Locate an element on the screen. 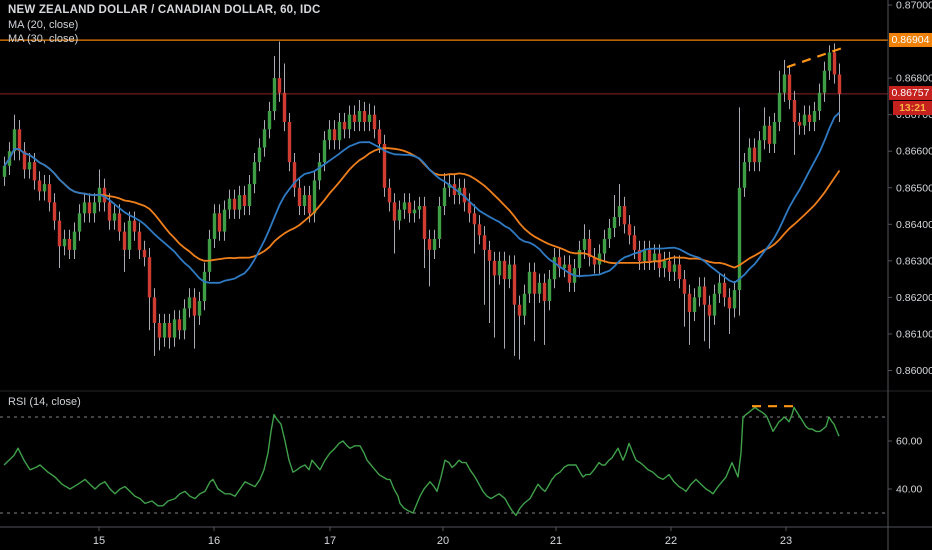 This screenshot has height=550, width=932. price-axis-label: 0.86100 is located at coordinates (914, 334).